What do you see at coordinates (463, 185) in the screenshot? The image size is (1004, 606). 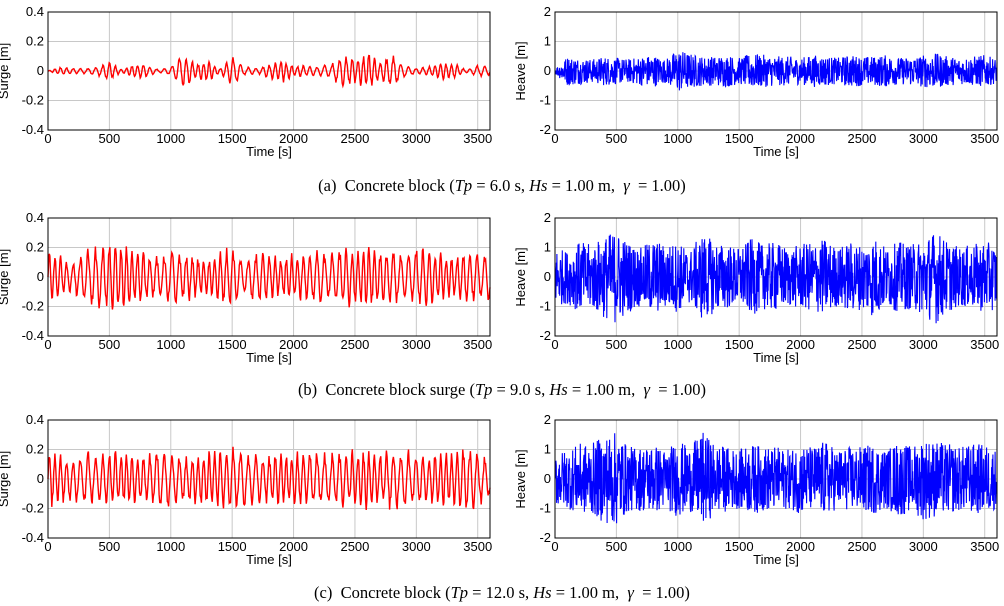 I see `caption-a-tp: Tp` at bounding box center [463, 185].